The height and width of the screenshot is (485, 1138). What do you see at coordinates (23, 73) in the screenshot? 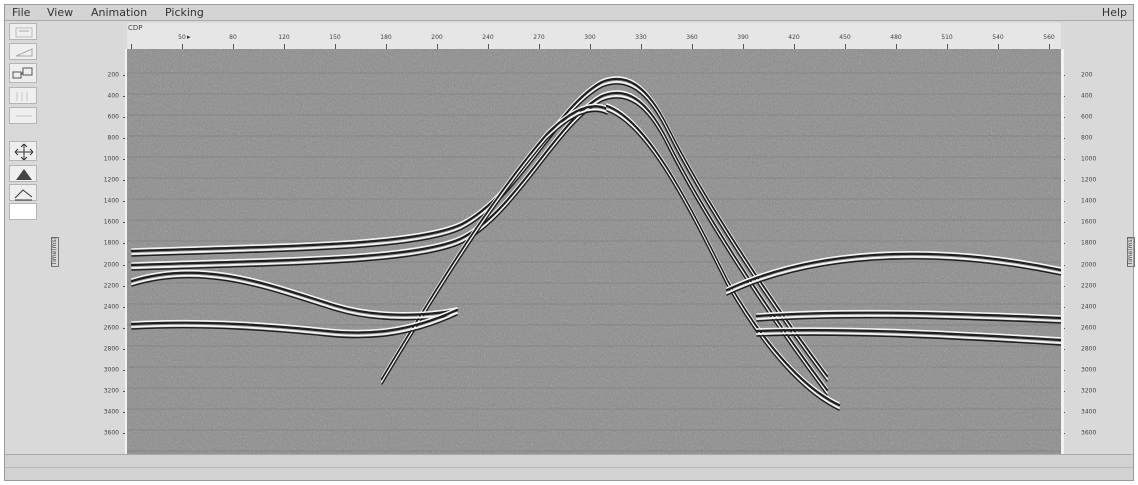
I see `pan-tool-button` at bounding box center [23, 73].